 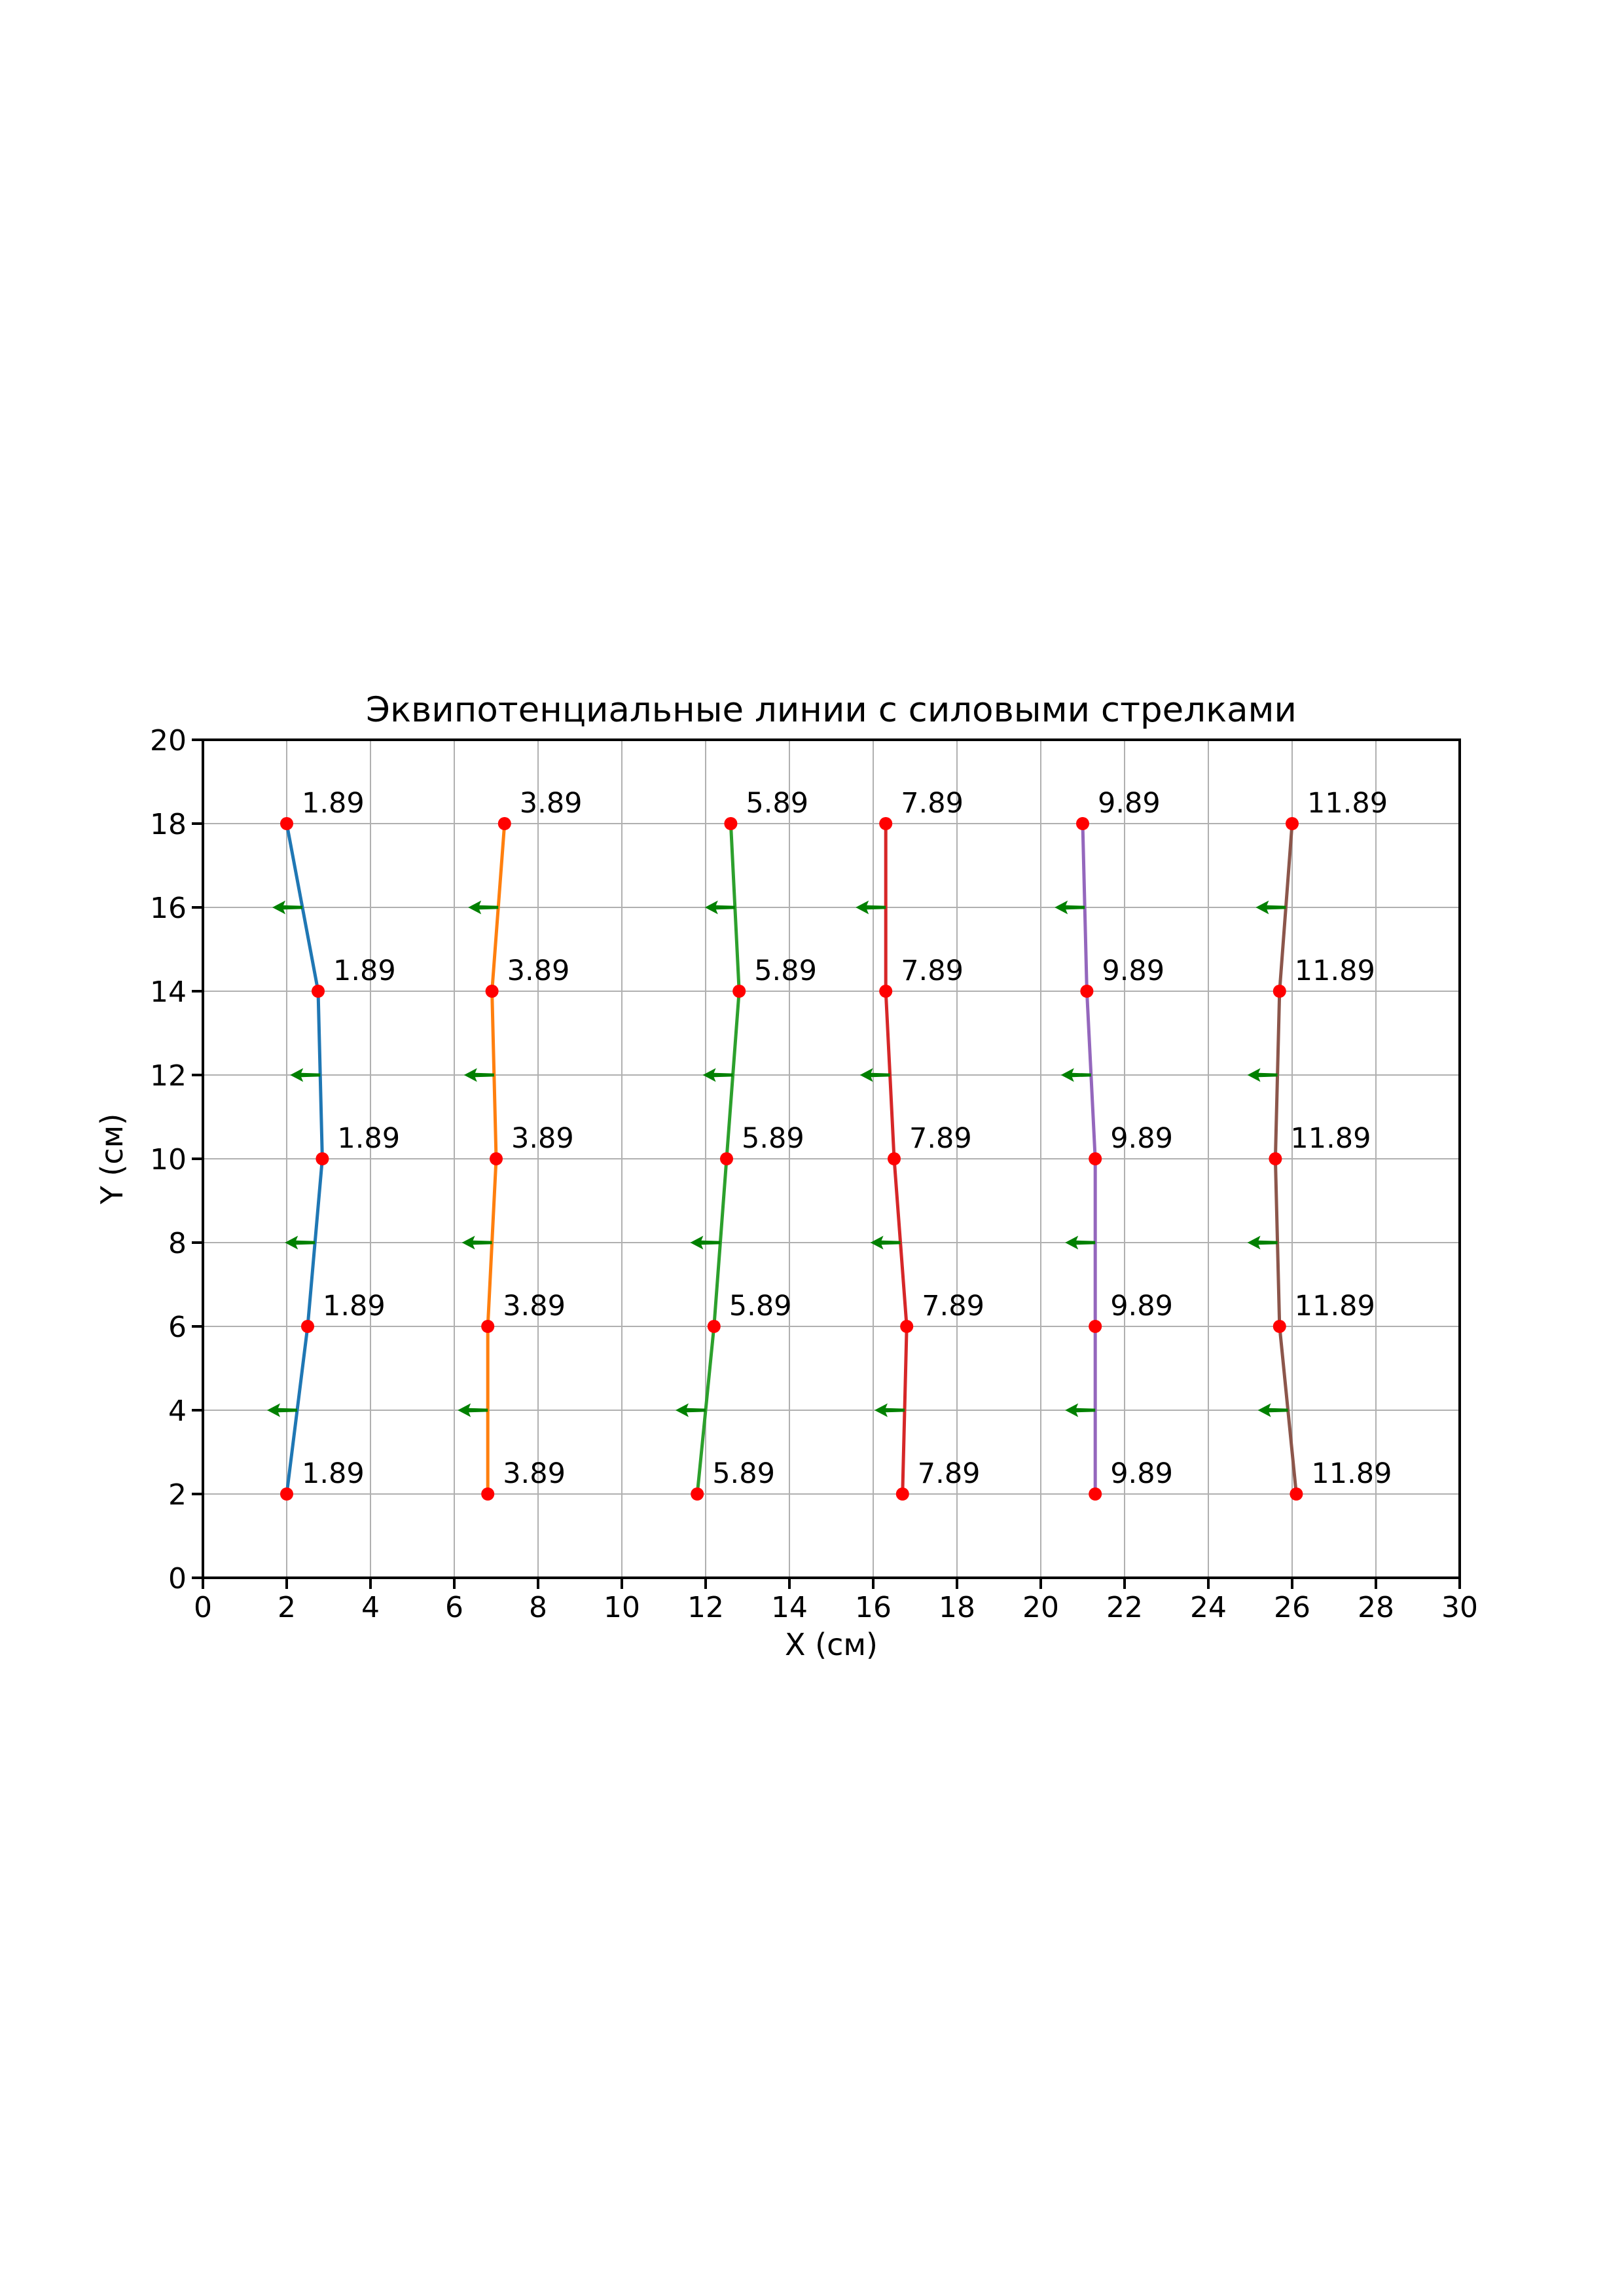 I want to click on x-tick-label: 2, so click(x=287, y=1607).